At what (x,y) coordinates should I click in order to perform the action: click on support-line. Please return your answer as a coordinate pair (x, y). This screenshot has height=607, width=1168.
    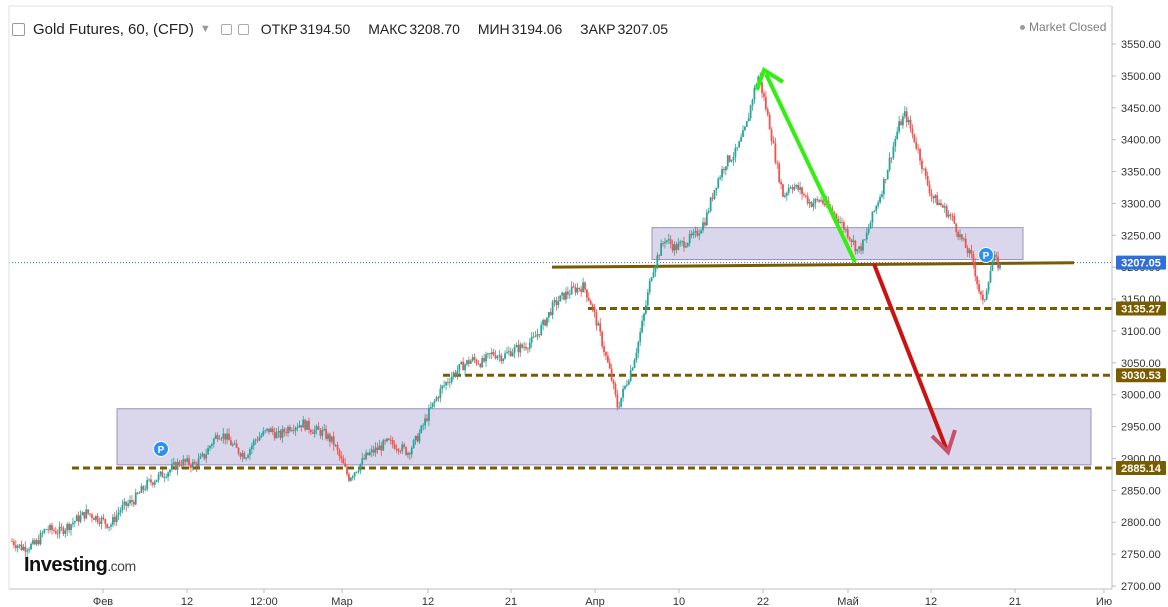
    Looking at the image, I should click on (813, 265).